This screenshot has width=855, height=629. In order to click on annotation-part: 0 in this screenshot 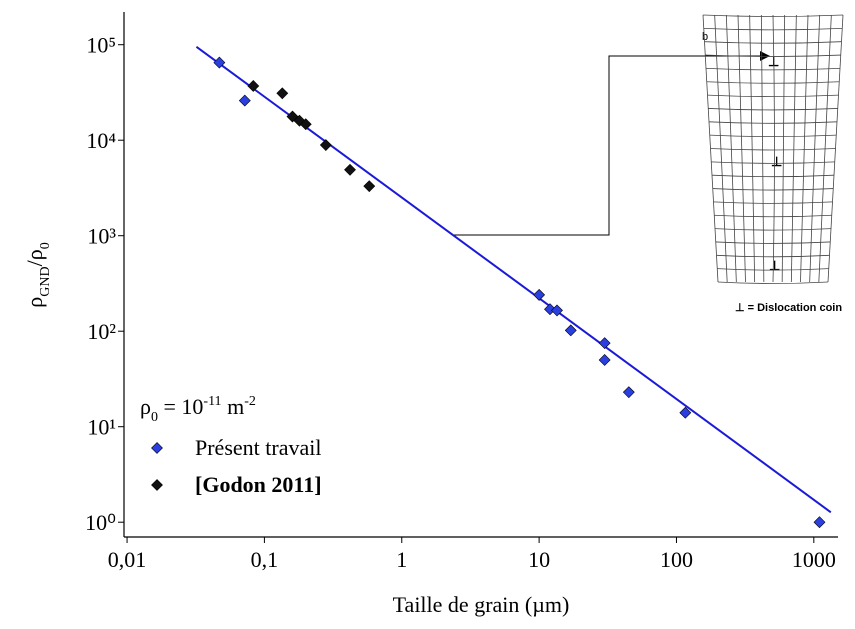, I will do `click(154, 417)`.